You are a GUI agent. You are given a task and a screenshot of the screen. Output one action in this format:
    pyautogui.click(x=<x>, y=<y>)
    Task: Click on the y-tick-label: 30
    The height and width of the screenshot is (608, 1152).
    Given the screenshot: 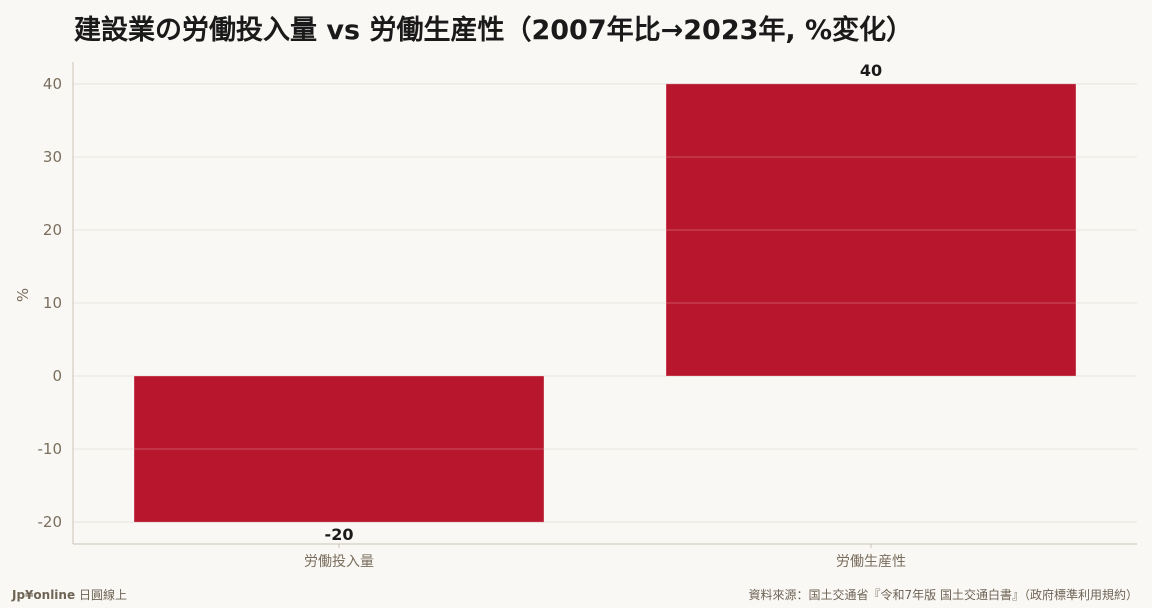 What is the action you would take?
    pyautogui.click(x=52, y=157)
    